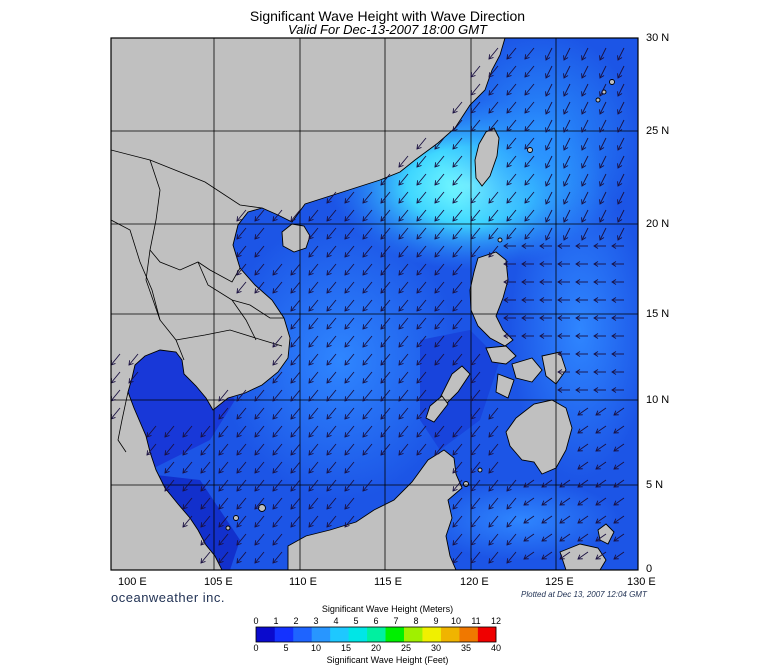 Image resolution: width=775 pixels, height=665 pixels. What do you see at coordinates (474, 582) in the screenshot?
I see `lon-label-120e: 120 E` at bounding box center [474, 582].